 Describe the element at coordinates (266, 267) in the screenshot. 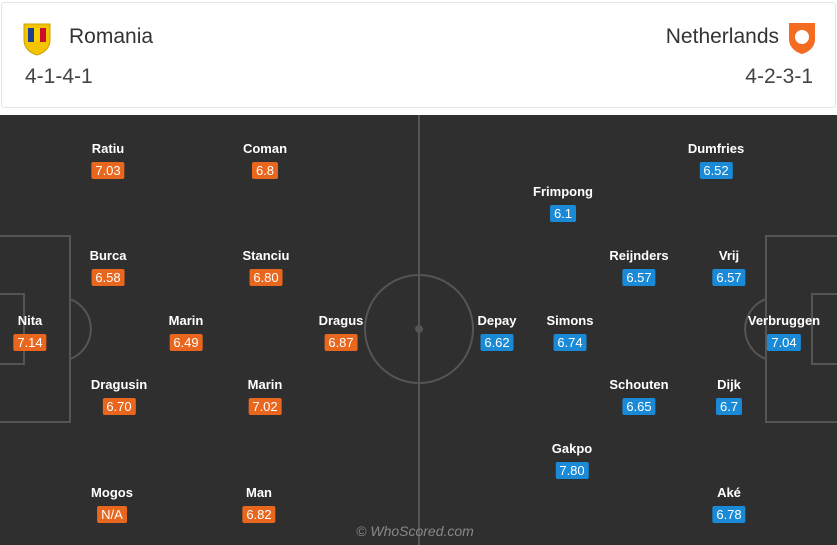

I see `player: Stanciu 6.80` at that location.